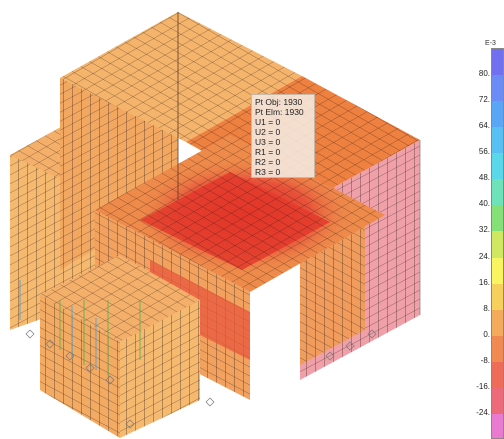  I want to click on legend-tick-label: 56., so click(478, 151).